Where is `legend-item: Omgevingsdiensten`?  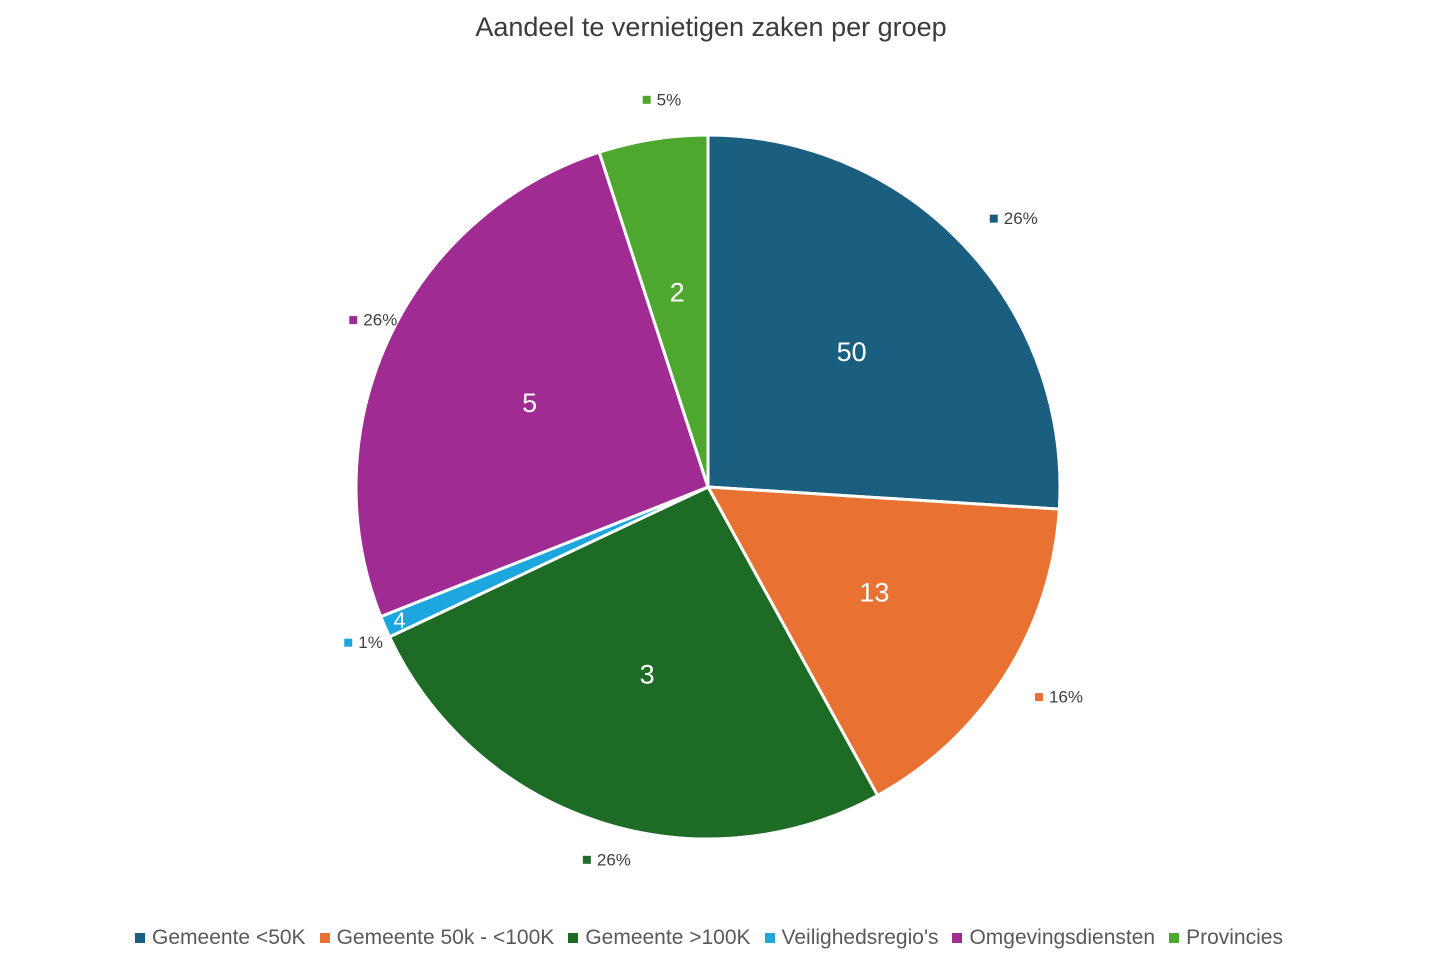 legend-item: Omgevingsdiensten is located at coordinates (1053, 938).